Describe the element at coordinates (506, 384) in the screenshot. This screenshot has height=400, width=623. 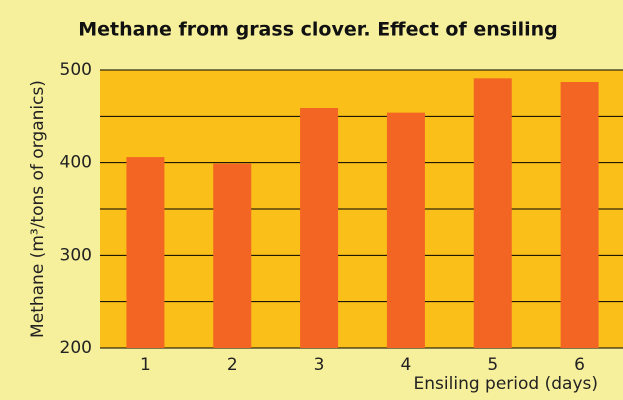
I see `x-axis-label: Ensiling period (days)` at that location.